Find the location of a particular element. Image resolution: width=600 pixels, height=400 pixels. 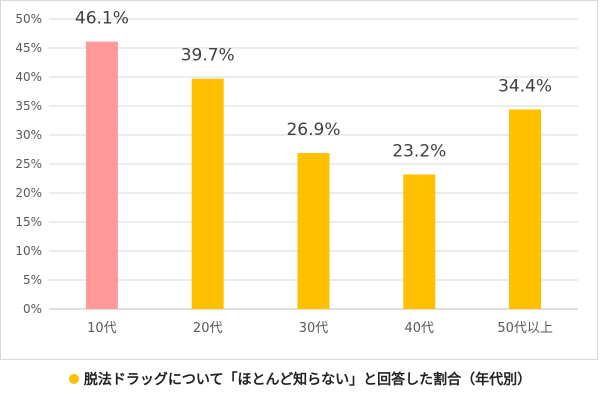

x-tick-label: 30代 is located at coordinates (314, 328).